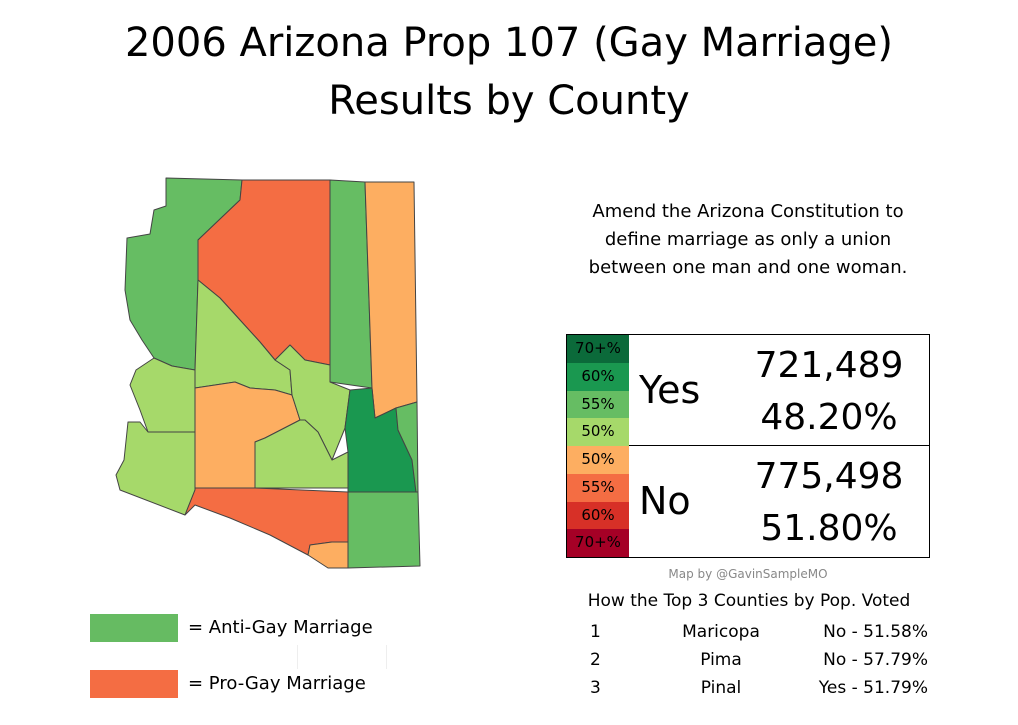 The image size is (1018, 725). Describe the element at coordinates (595, 632) in the screenshot. I see `top3-rank: 1` at that location.